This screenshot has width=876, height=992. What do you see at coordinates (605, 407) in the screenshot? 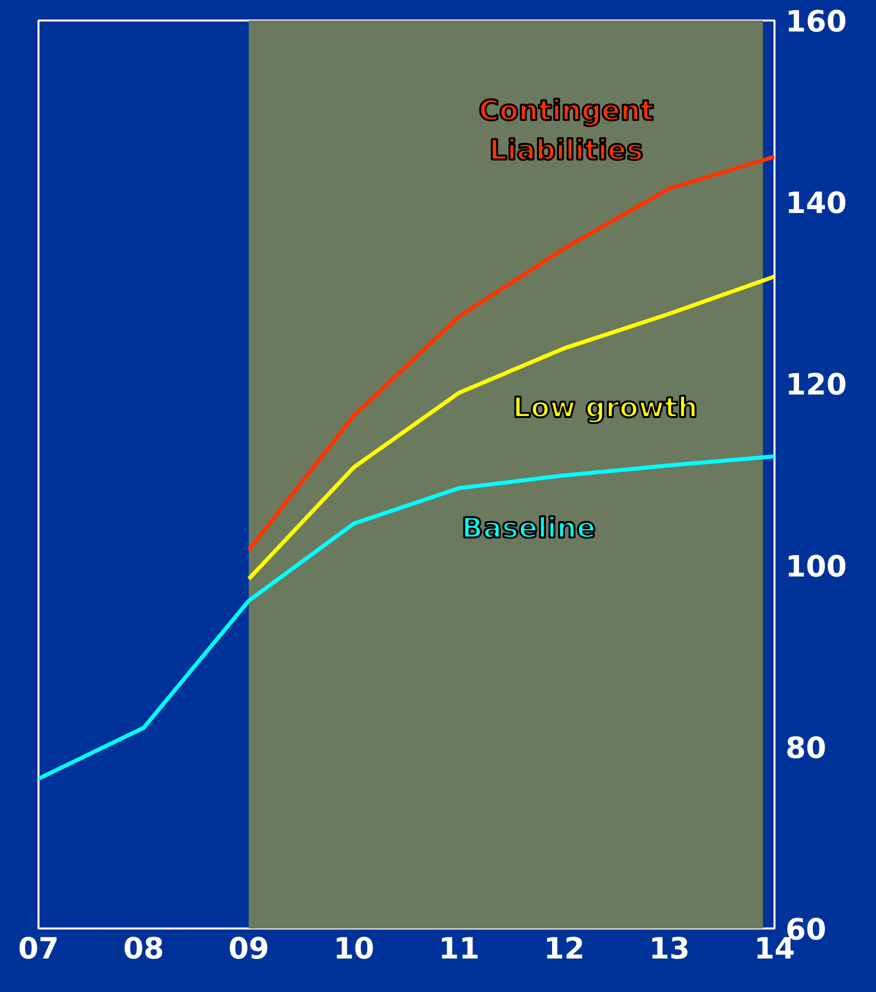
I see `annotation: Low growth` at bounding box center [605, 407].